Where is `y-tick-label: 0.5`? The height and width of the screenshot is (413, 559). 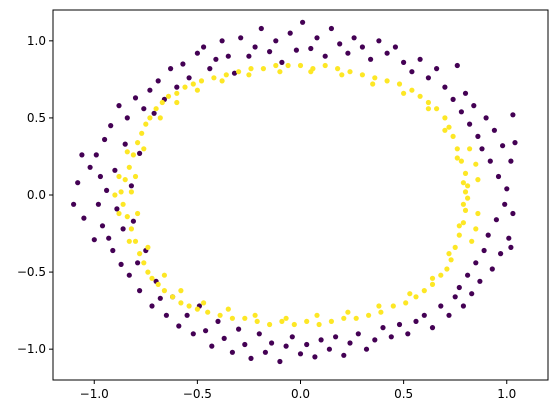
y-tick-label: 0.5 is located at coordinates (36, 118).